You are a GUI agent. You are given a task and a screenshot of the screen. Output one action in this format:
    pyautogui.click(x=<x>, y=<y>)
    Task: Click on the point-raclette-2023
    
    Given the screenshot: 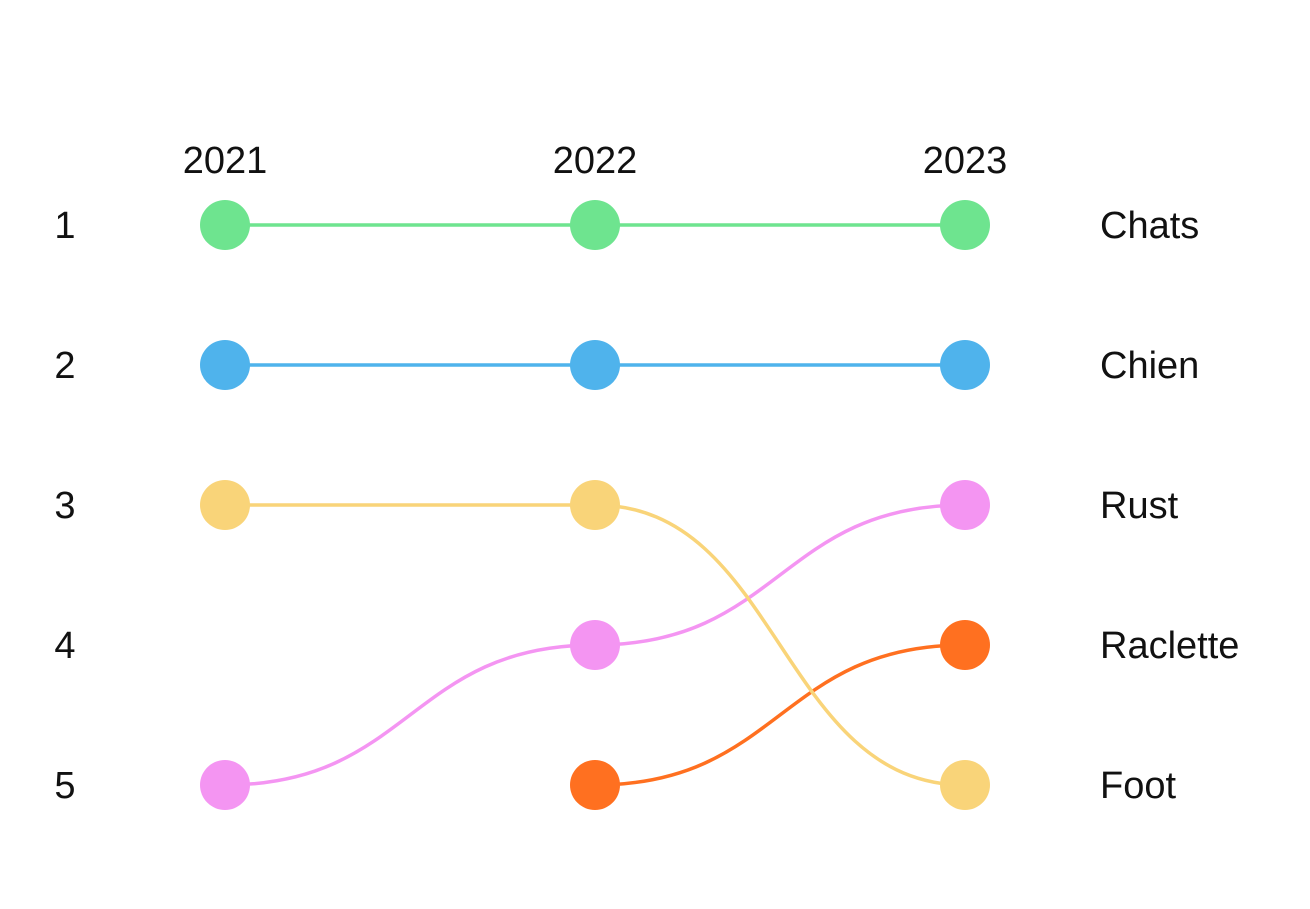 What is the action you would take?
    pyautogui.click(x=965, y=645)
    